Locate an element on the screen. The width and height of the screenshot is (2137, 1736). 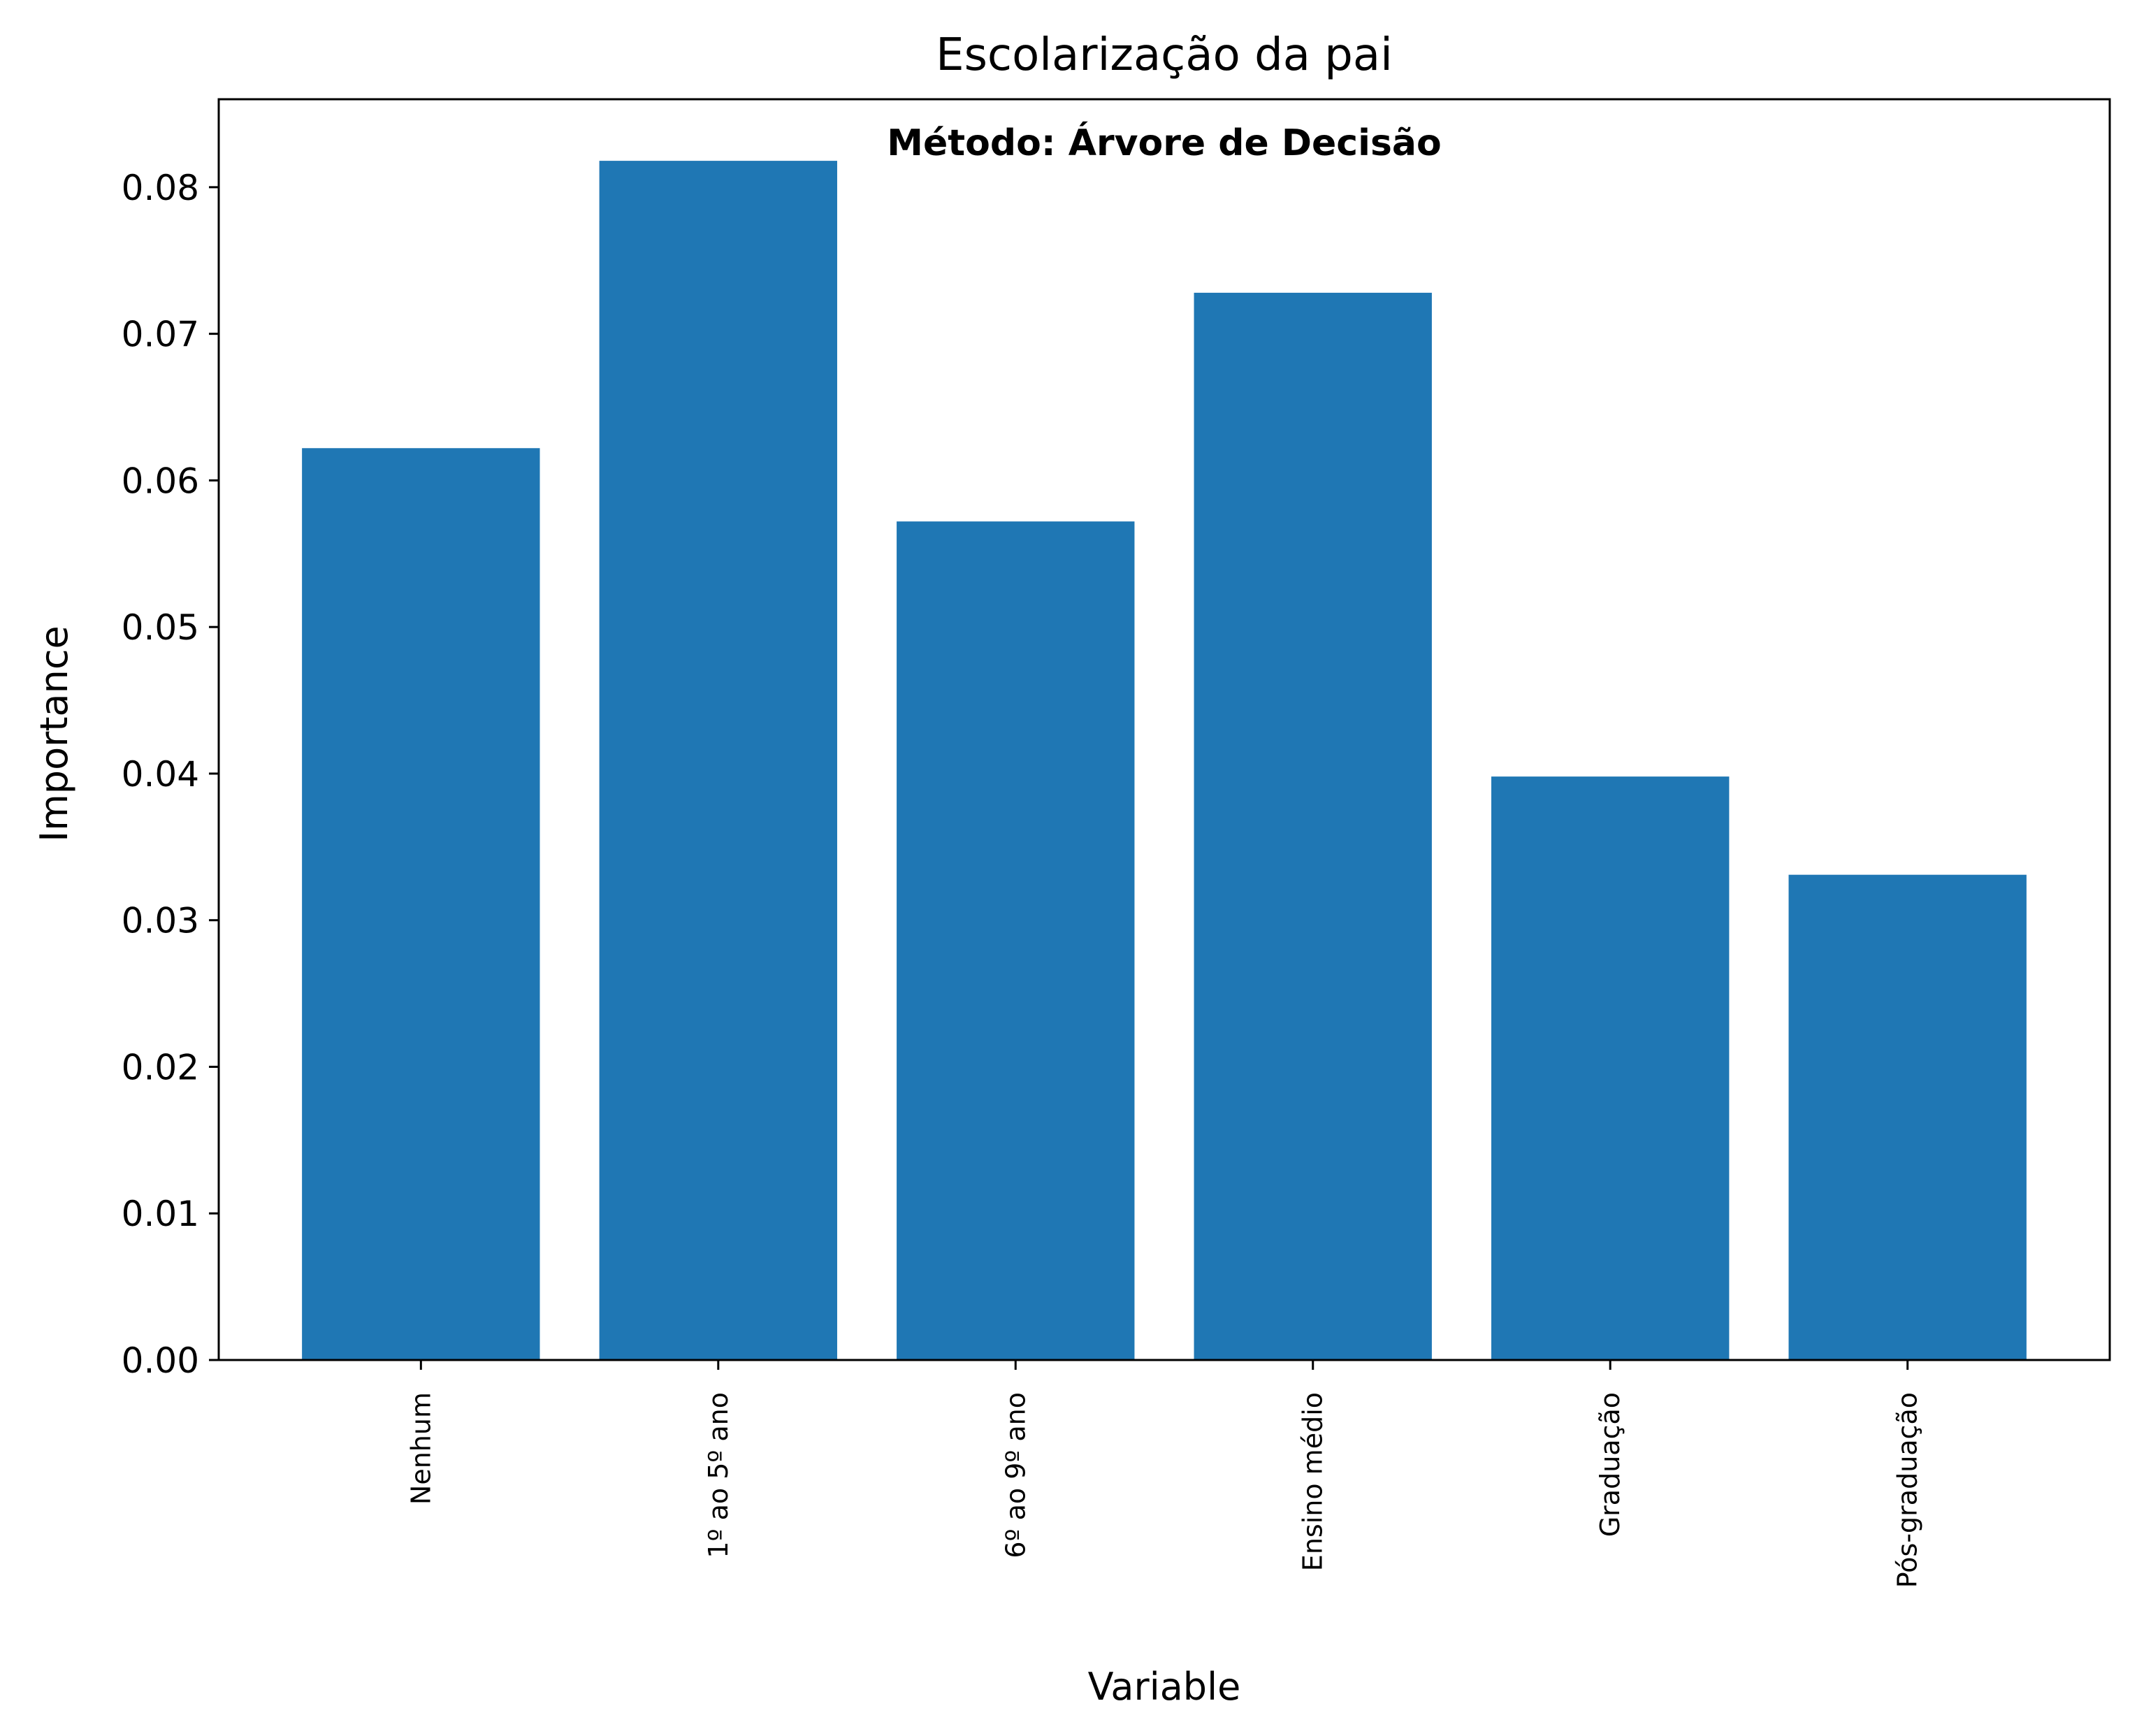
y-tick-label: 0.02 is located at coordinates (160, 1067).